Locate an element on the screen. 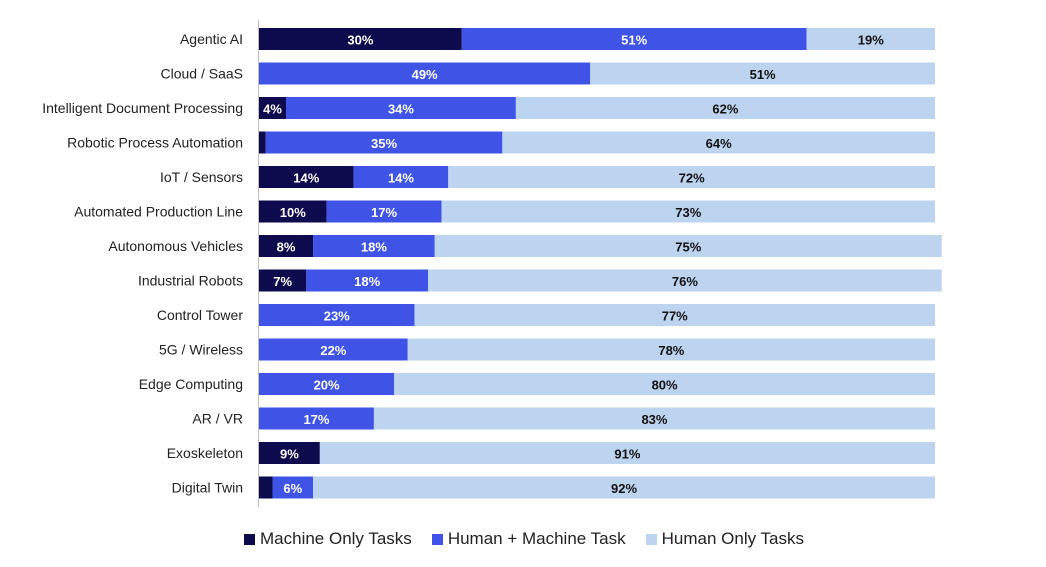  bar-segment-human-only-tasks-industrial-robots is located at coordinates (685, 280).